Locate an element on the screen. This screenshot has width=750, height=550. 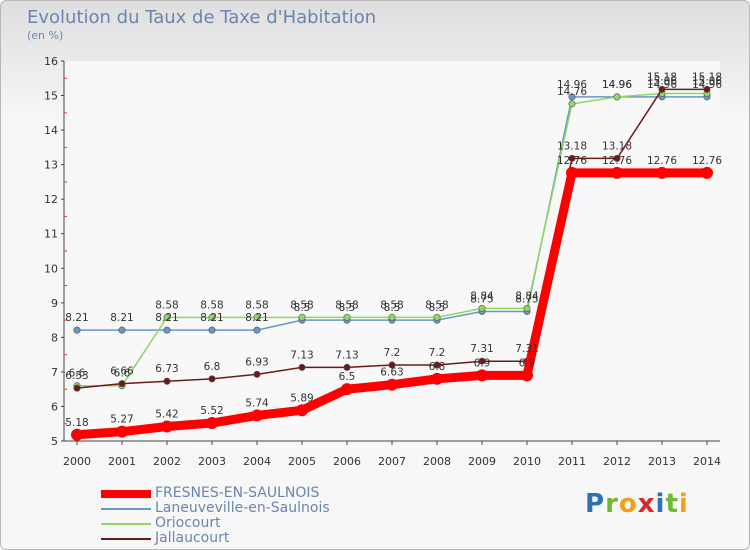
legend-label: Oriocourt is located at coordinates (188, 523).